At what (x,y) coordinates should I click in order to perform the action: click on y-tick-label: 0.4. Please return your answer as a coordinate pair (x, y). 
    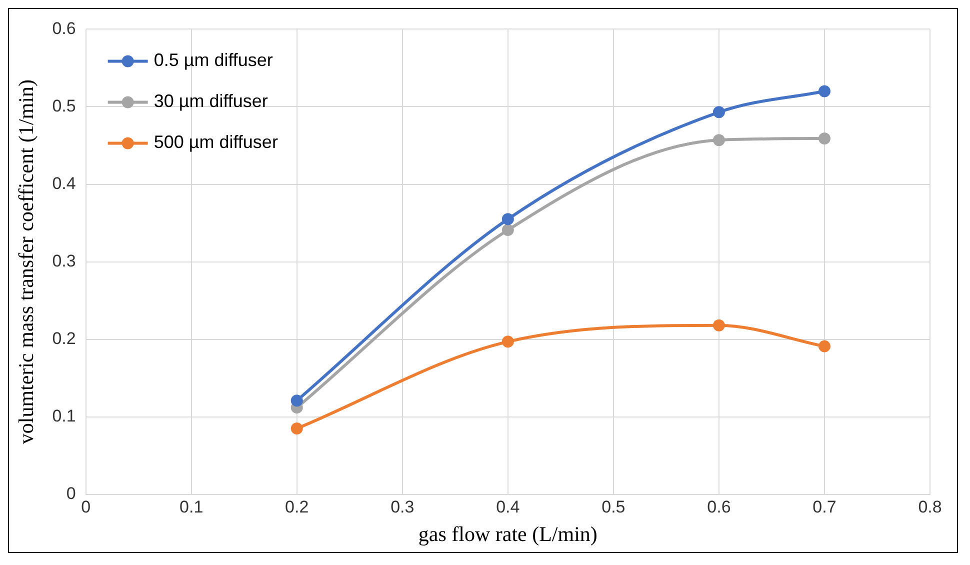
    Looking at the image, I should click on (64, 183).